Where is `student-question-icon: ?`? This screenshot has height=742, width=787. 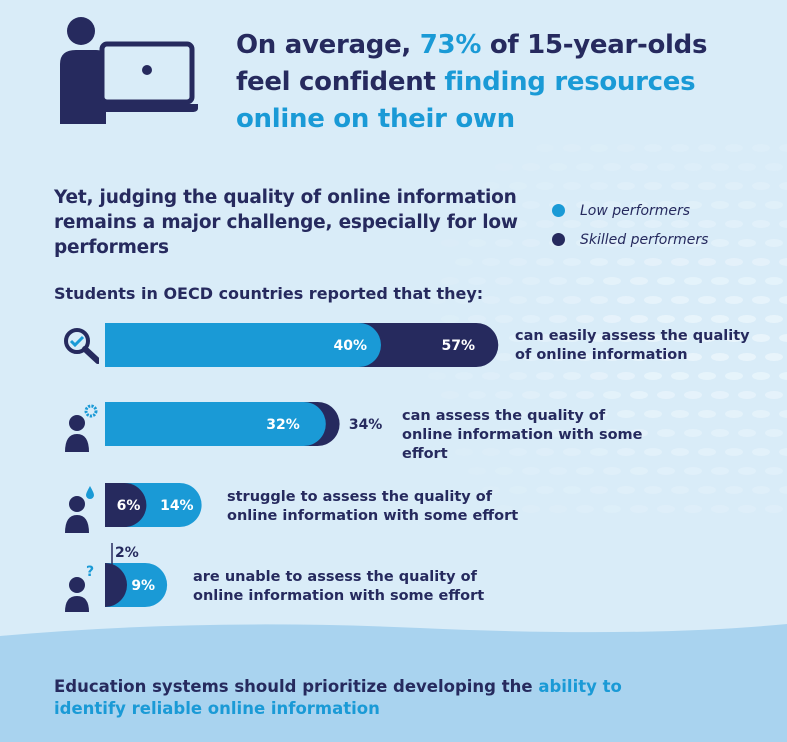 student-question-icon: ? is located at coordinates (79, 588).